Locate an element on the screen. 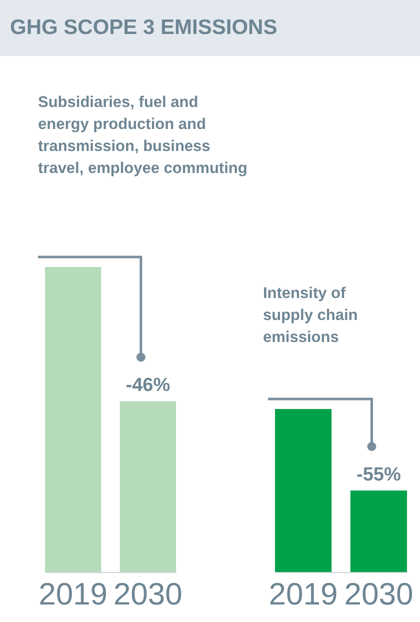  chart-subtitle: Intensity of supply chain emissions is located at coordinates (311, 316).